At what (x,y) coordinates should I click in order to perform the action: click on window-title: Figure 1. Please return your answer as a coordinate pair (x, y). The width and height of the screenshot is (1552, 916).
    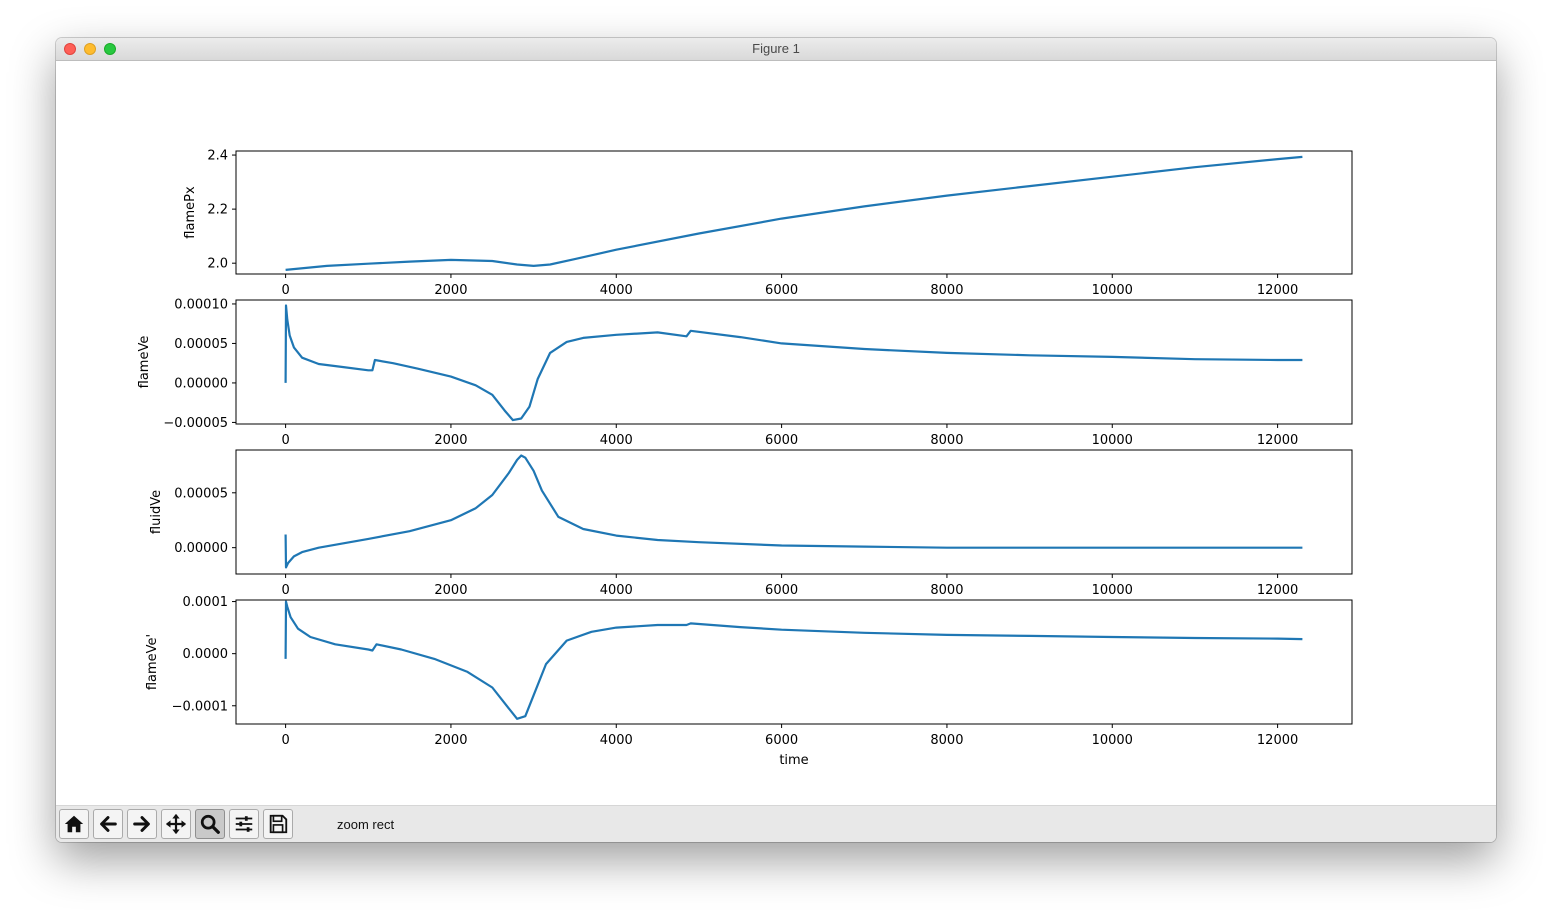
    Looking at the image, I should click on (776, 48).